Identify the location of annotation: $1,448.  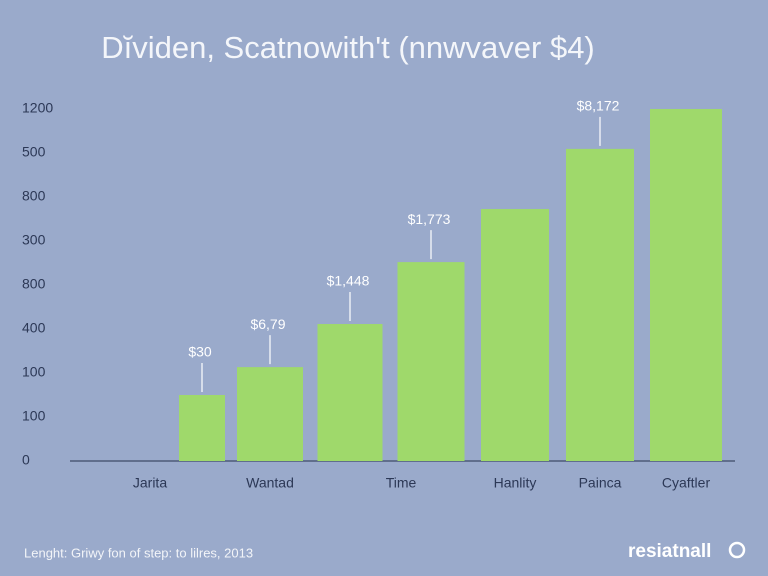
(348, 281).